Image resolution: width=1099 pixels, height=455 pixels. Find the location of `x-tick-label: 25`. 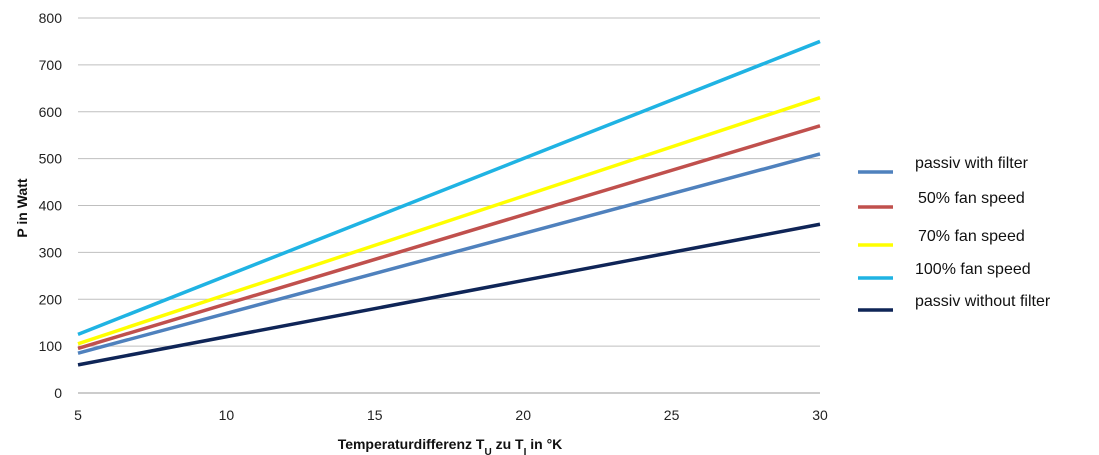

x-tick-label: 25 is located at coordinates (672, 415).